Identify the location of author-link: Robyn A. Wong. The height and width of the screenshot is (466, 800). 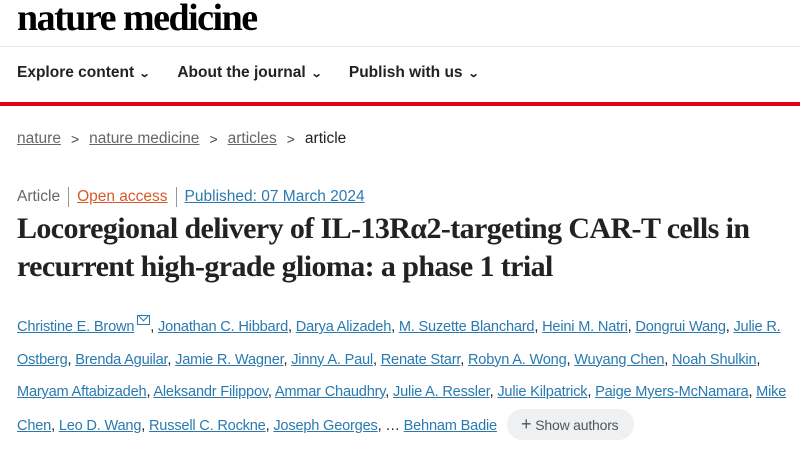
(517, 359).